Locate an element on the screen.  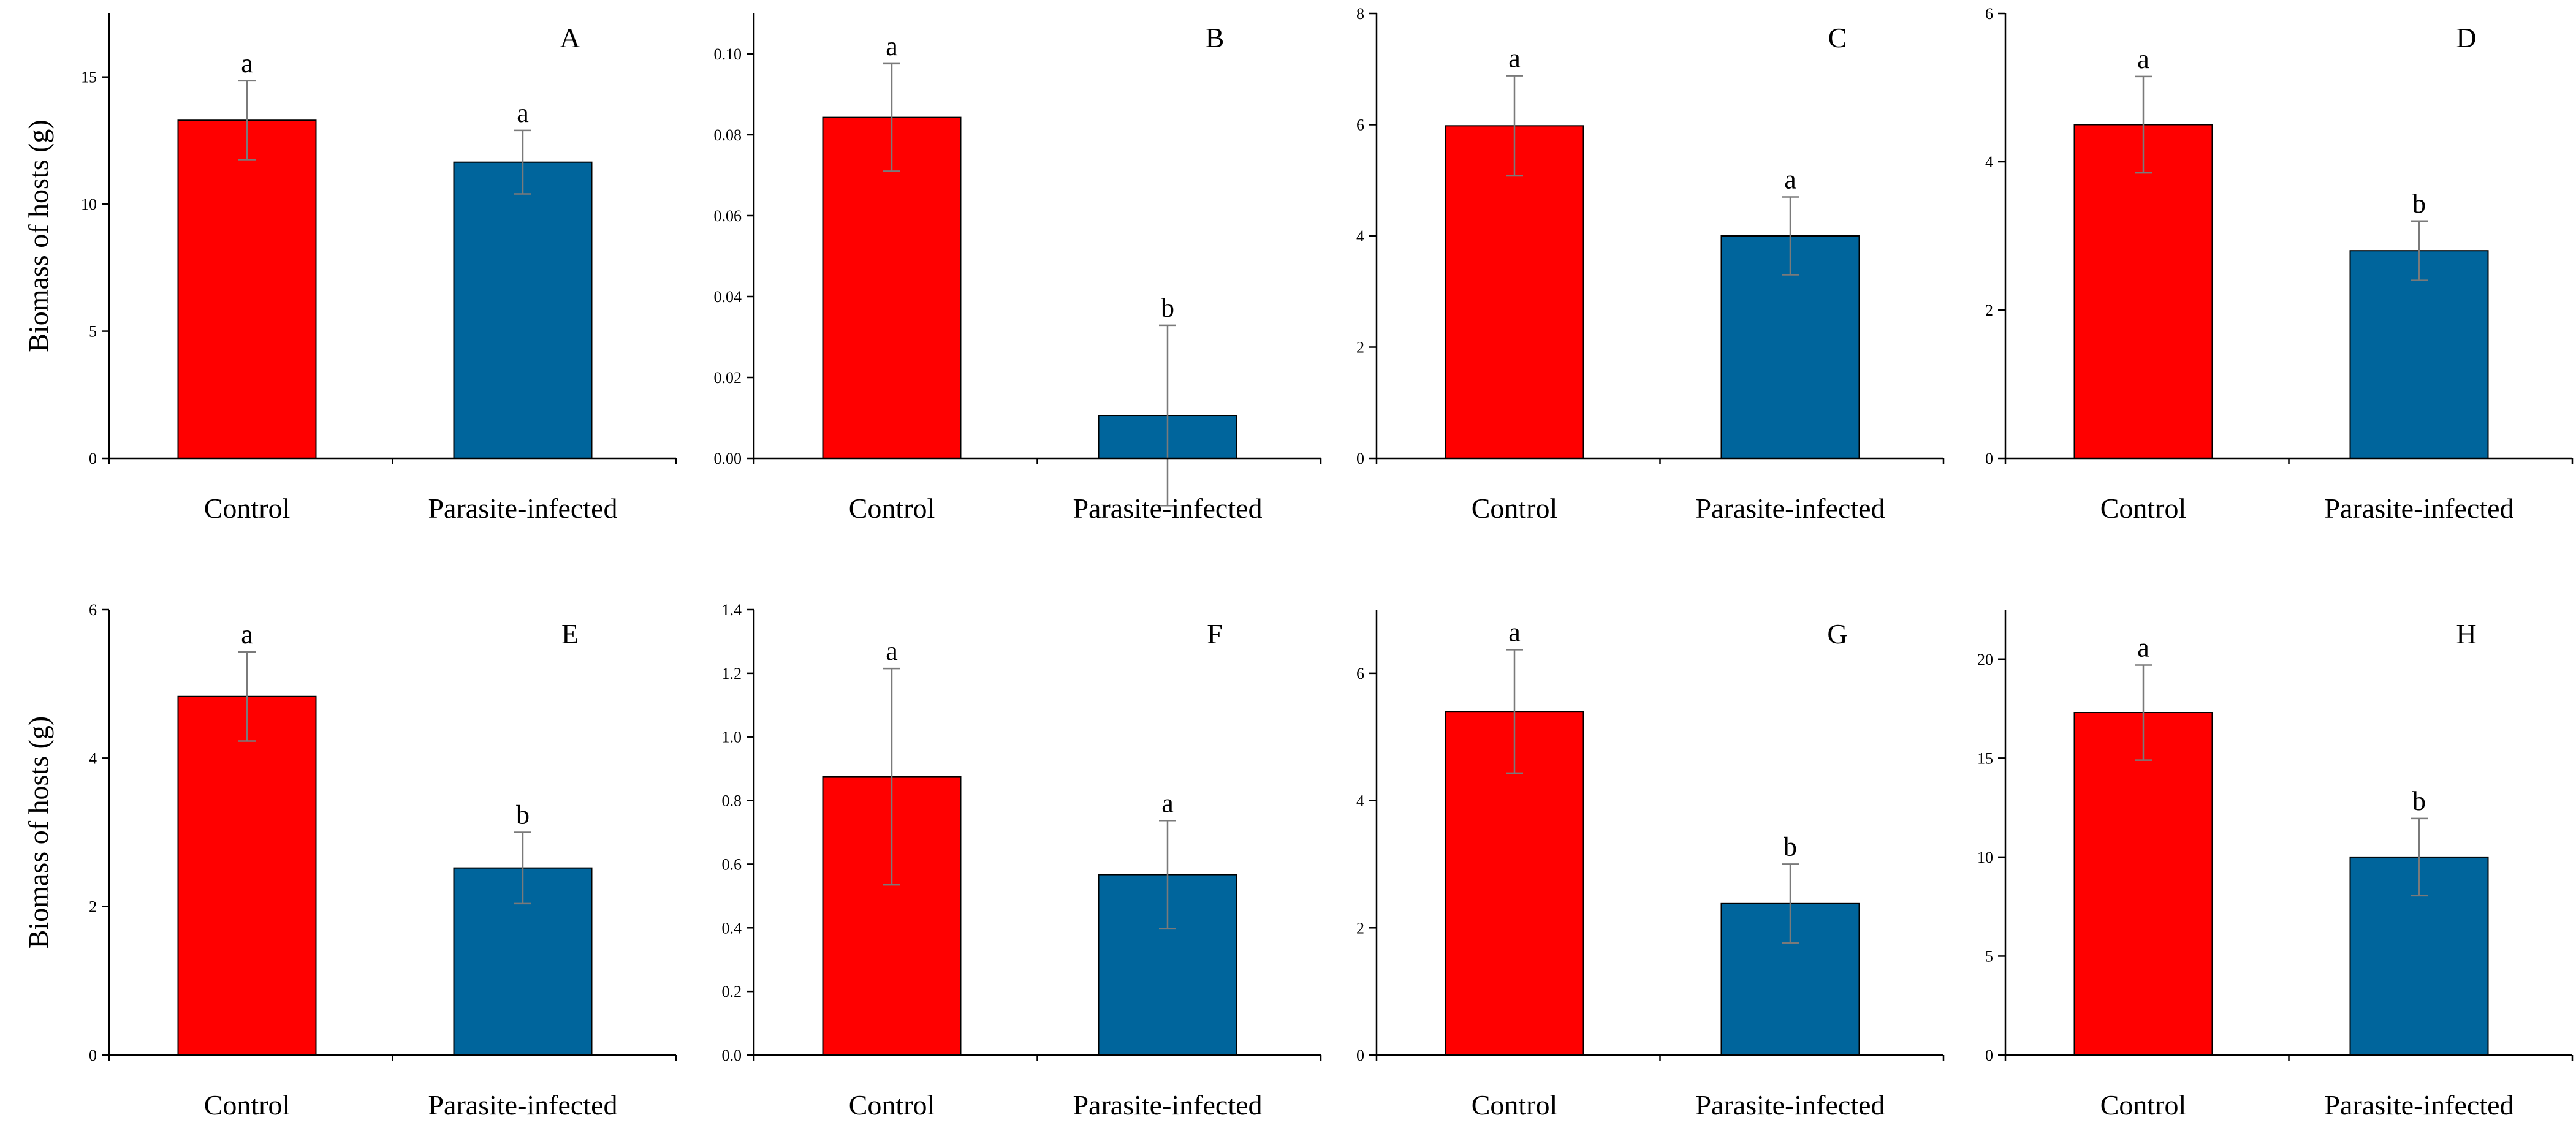
y-tick-label: 0.10 is located at coordinates (728, 54).